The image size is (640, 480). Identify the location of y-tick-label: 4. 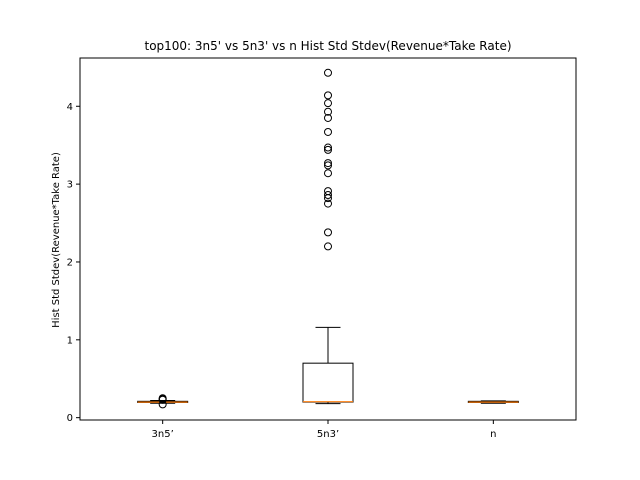
(70, 107).